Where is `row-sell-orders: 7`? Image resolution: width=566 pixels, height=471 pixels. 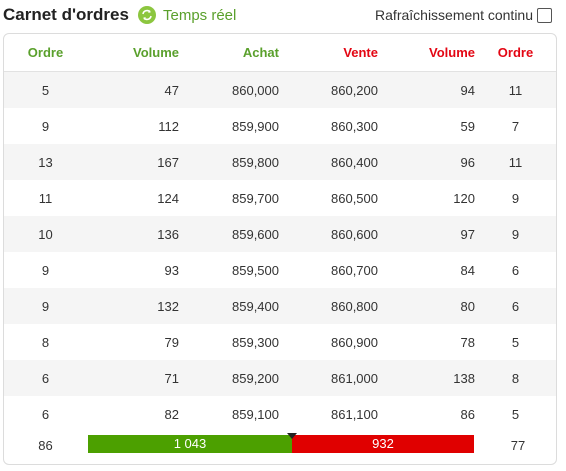 row-sell-orders: 7 is located at coordinates (515, 126).